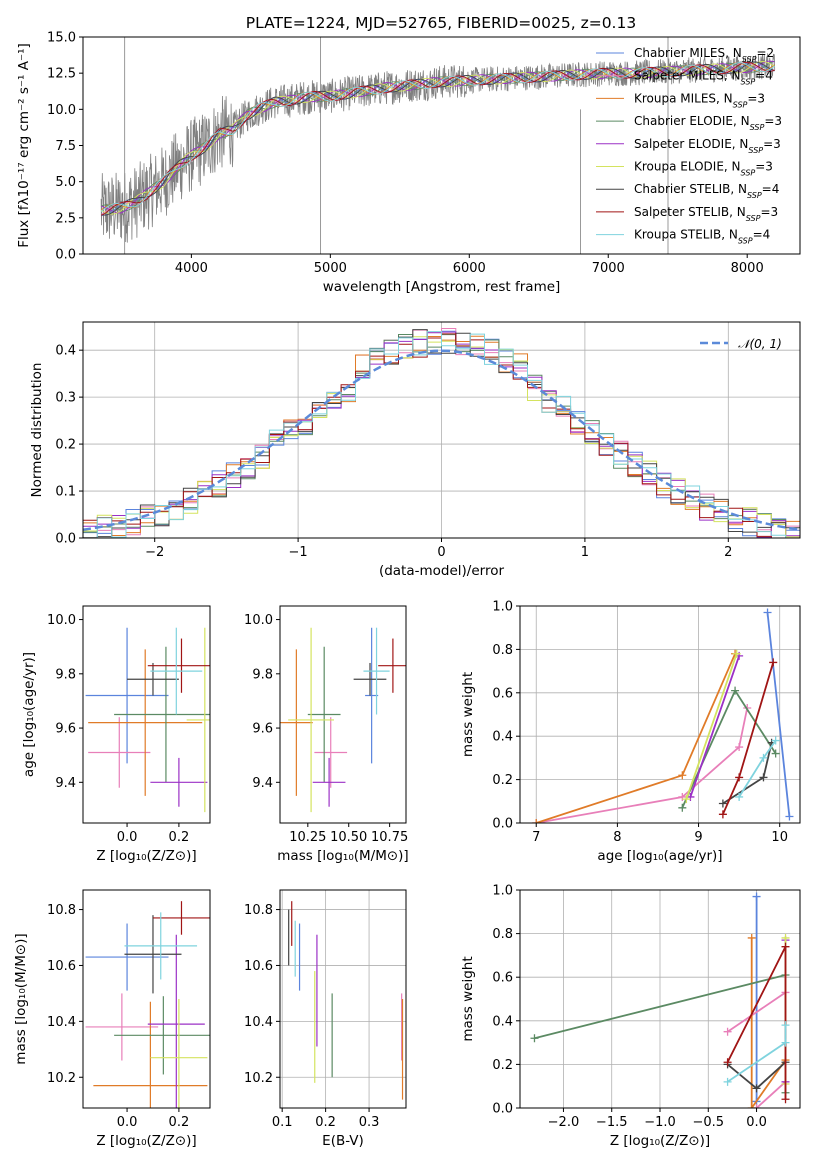 The width and height of the screenshot is (819, 1174). I want to click on x-tick-label: 10.50, so click(348, 837).